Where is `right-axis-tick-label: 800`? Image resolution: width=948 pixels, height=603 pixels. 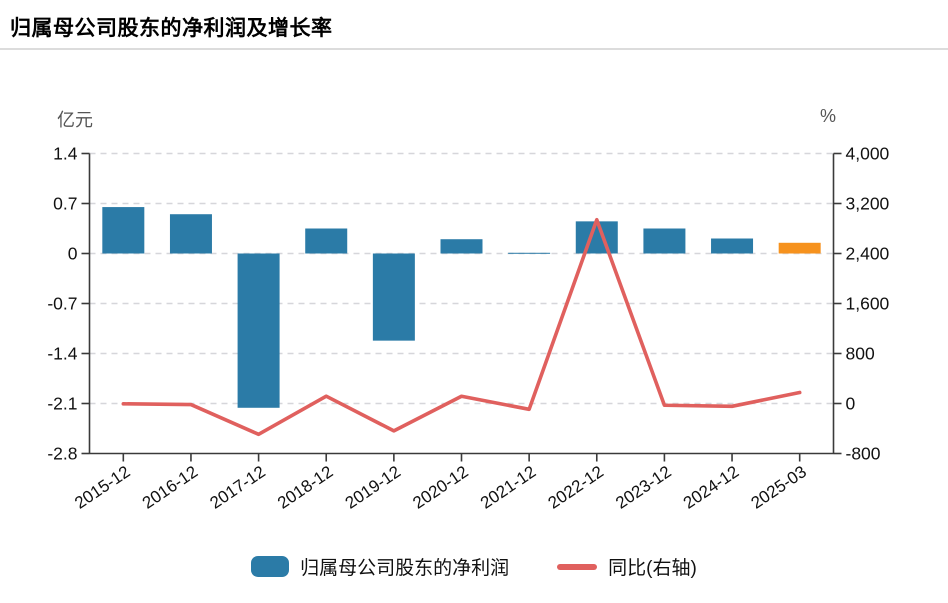 right-axis-tick-label: 800 is located at coordinates (860, 354).